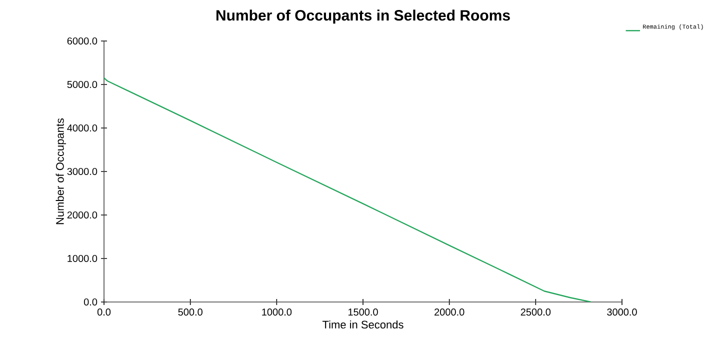 The height and width of the screenshot is (342, 728). What do you see at coordinates (61, 171) in the screenshot?
I see `y-axis-title: Number of Occupants` at bounding box center [61, 171].